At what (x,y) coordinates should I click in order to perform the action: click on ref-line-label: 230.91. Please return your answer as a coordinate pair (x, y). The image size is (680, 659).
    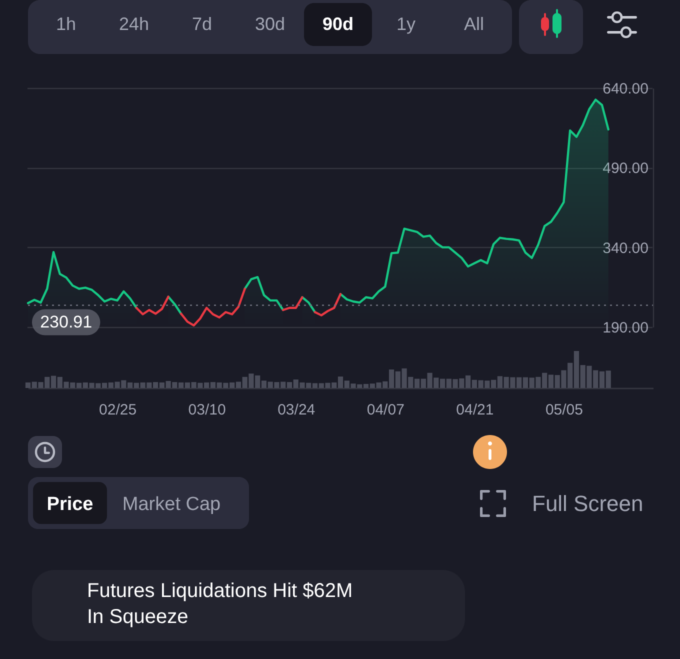
    Looking at the image, I should click on (66, 322).